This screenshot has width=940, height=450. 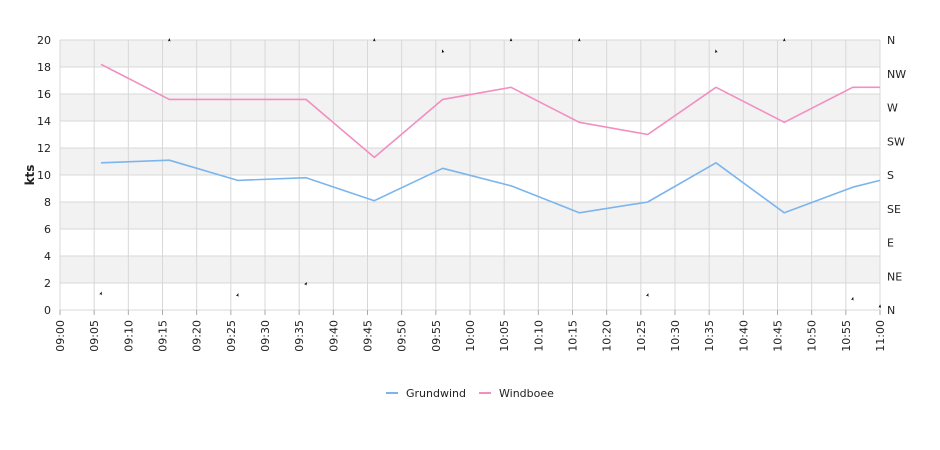 I want to click on y-tick-label: 2, so click(x=47, y=283).